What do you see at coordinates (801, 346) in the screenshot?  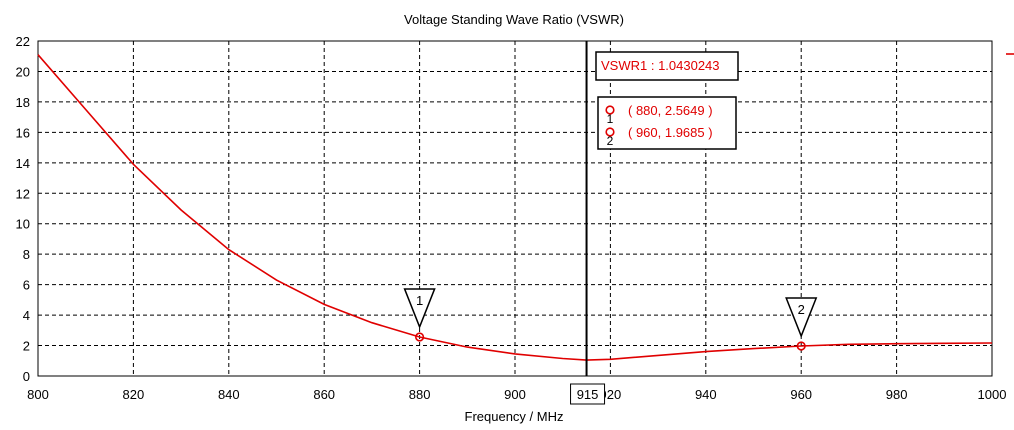 I see `marker-2-point` at bounding box center [801, 346].